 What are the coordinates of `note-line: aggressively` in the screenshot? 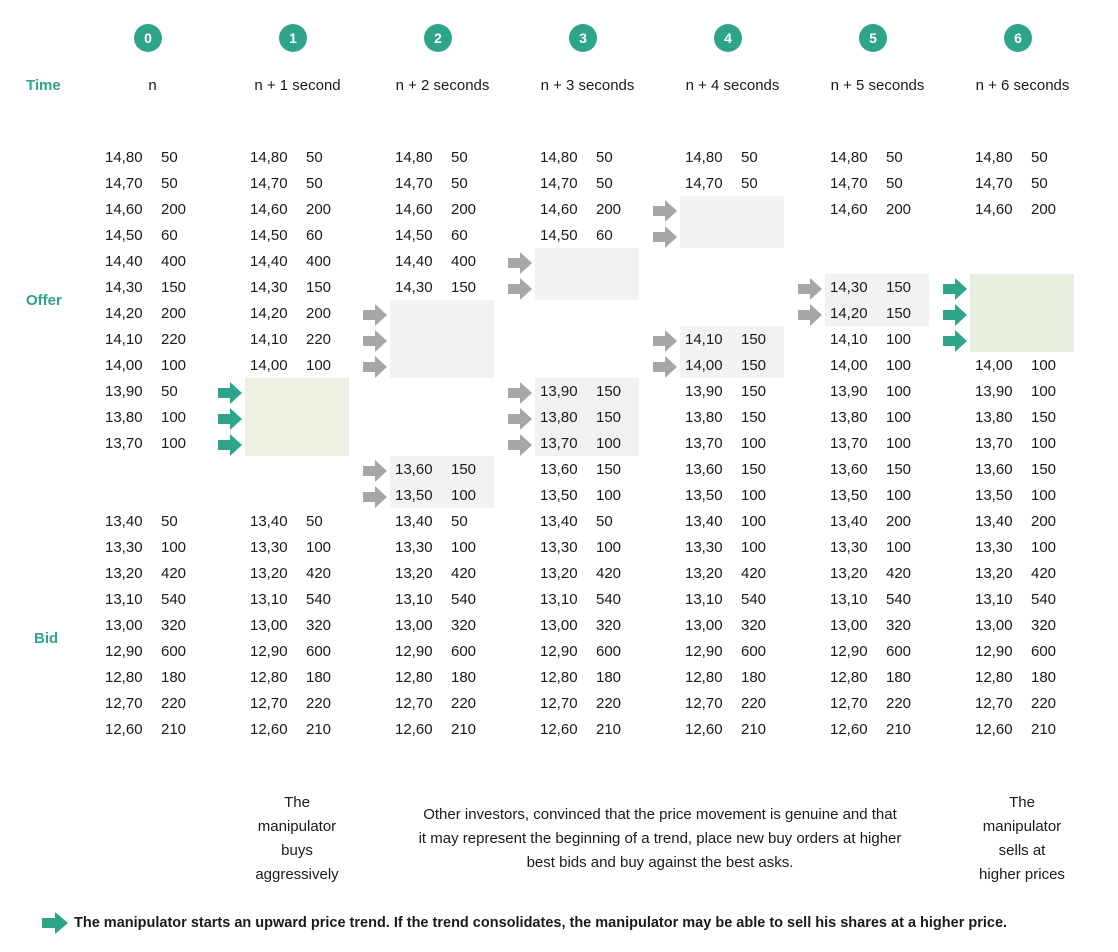 It's located at (297, 874).